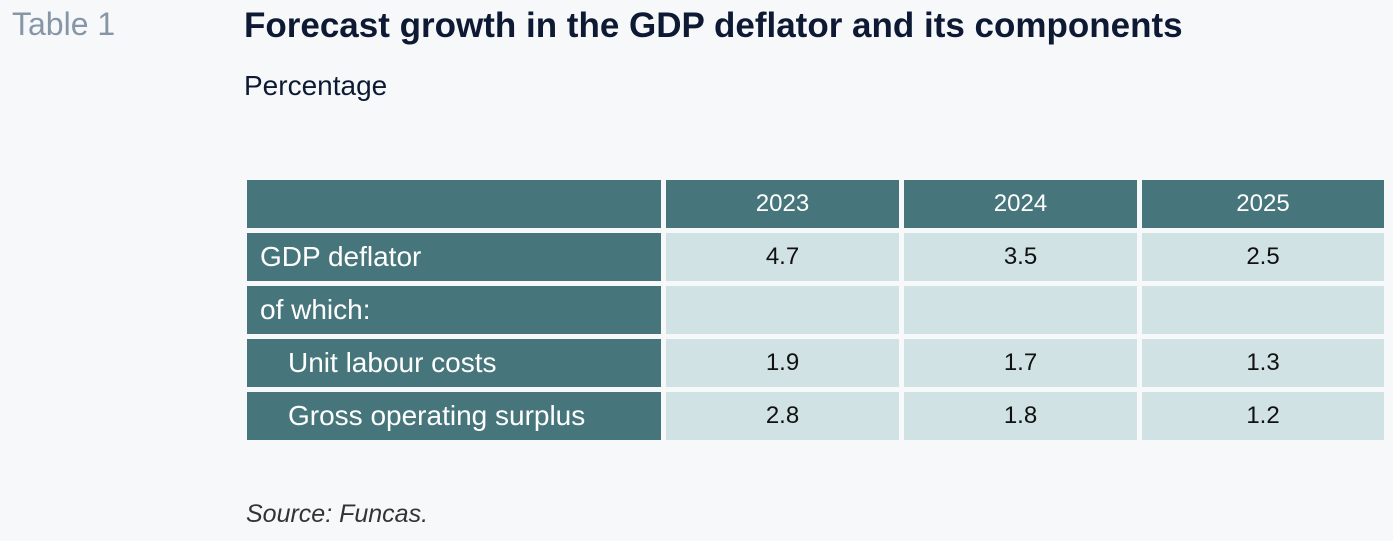 This screenshot has height=541, width=1393. I want to click on page-subtitle: Percentage, so click(316, 85).